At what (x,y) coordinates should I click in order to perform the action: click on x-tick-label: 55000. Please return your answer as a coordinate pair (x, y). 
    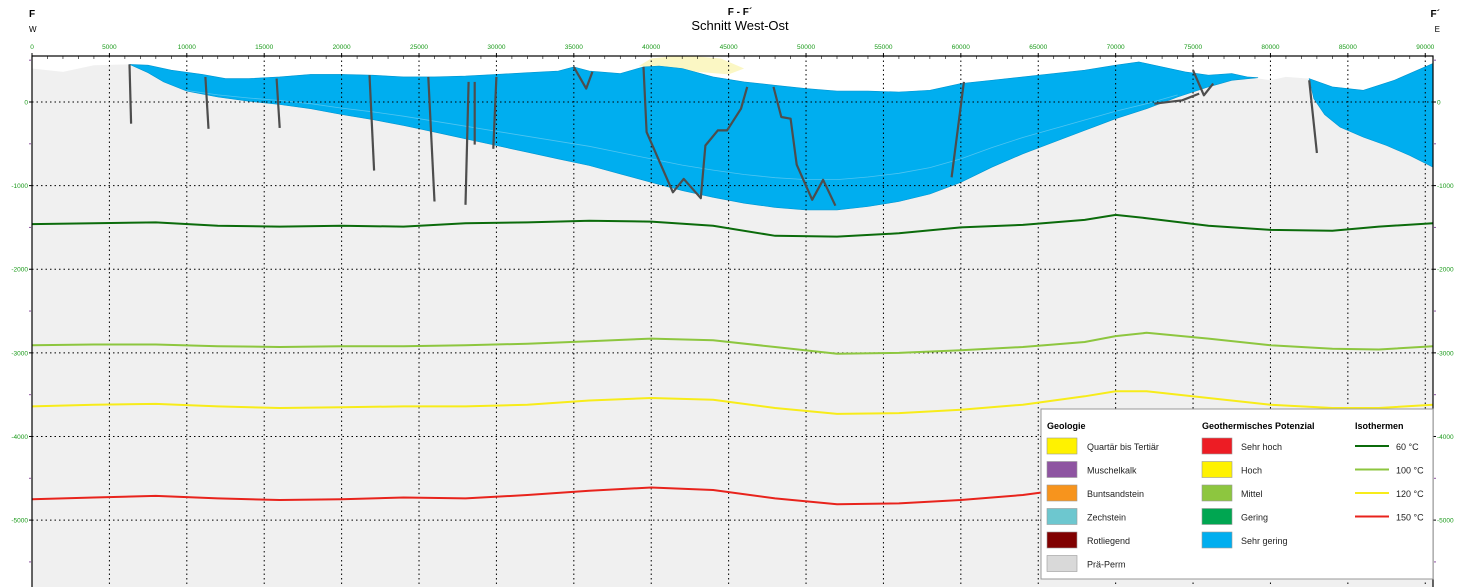
    Looking at the image, I should click on (883, 47).